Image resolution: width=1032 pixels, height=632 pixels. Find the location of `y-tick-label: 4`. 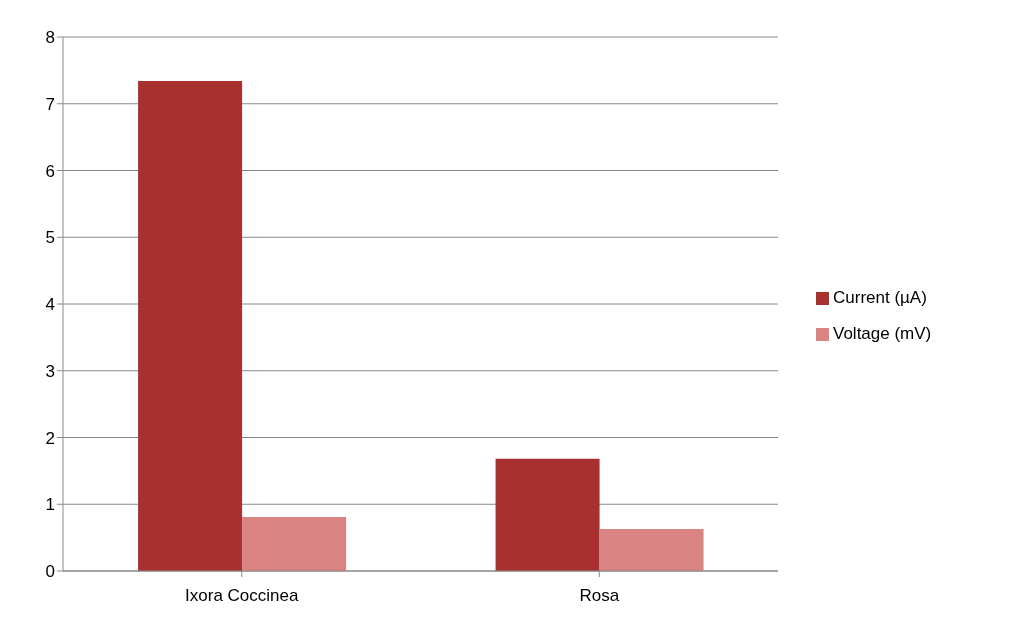

y-tick-label: 4 is located at coordinates (50, 305).